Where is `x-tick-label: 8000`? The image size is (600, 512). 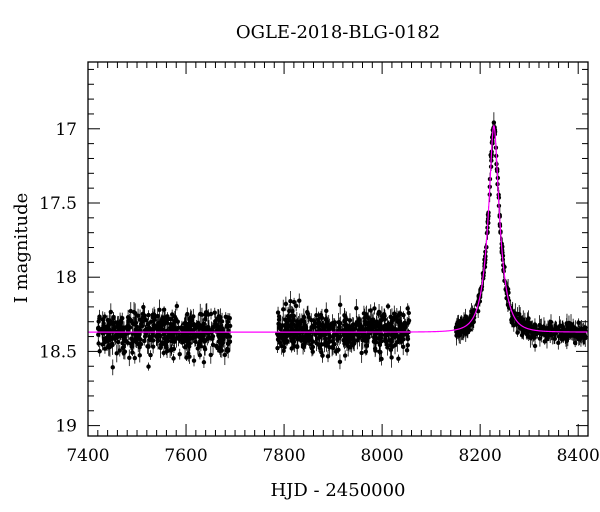
x-tick-label: 8000 is located at coordinates (381, 456).